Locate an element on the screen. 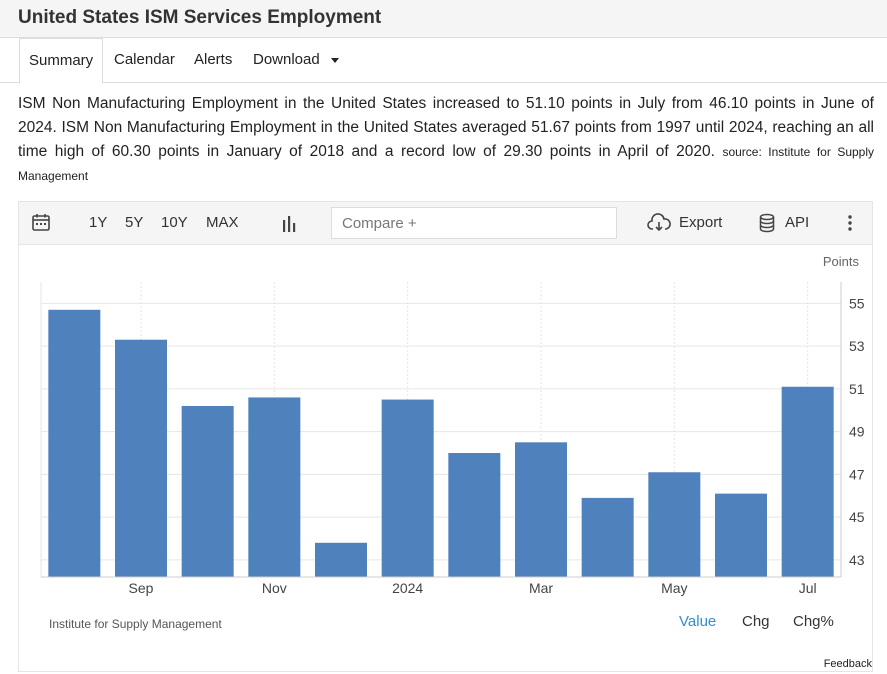  view-chg-button: Chg is located at coordinates (756, 621).